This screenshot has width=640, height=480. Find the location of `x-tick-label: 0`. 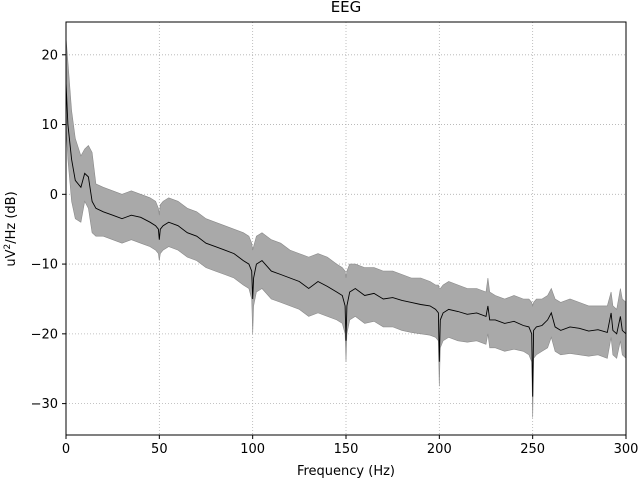

x-tick-label: 0 is located at coordinates (66, 449).